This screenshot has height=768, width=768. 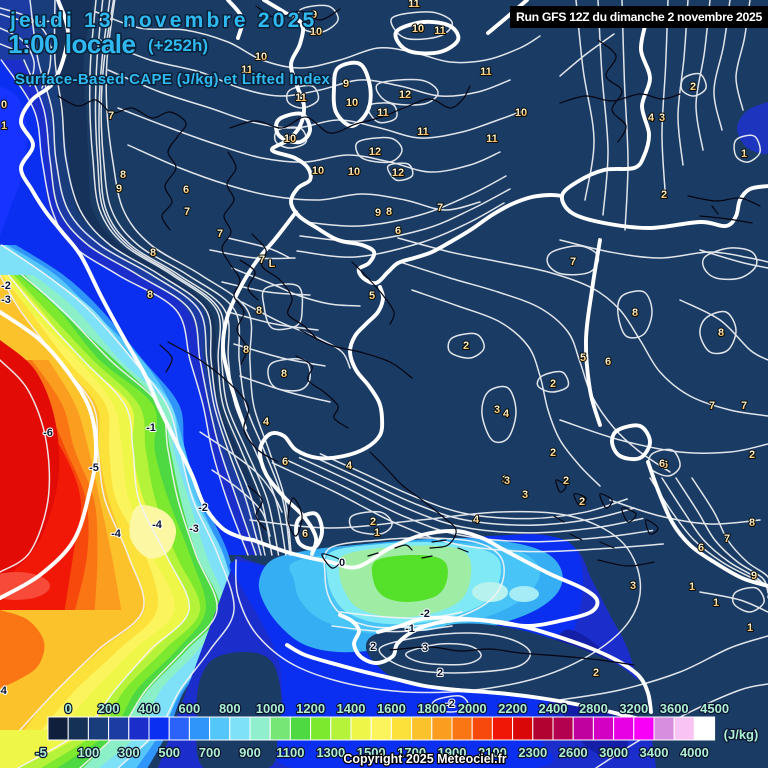 I want to click on svg-text: 2400, so click(x=553, y=708).